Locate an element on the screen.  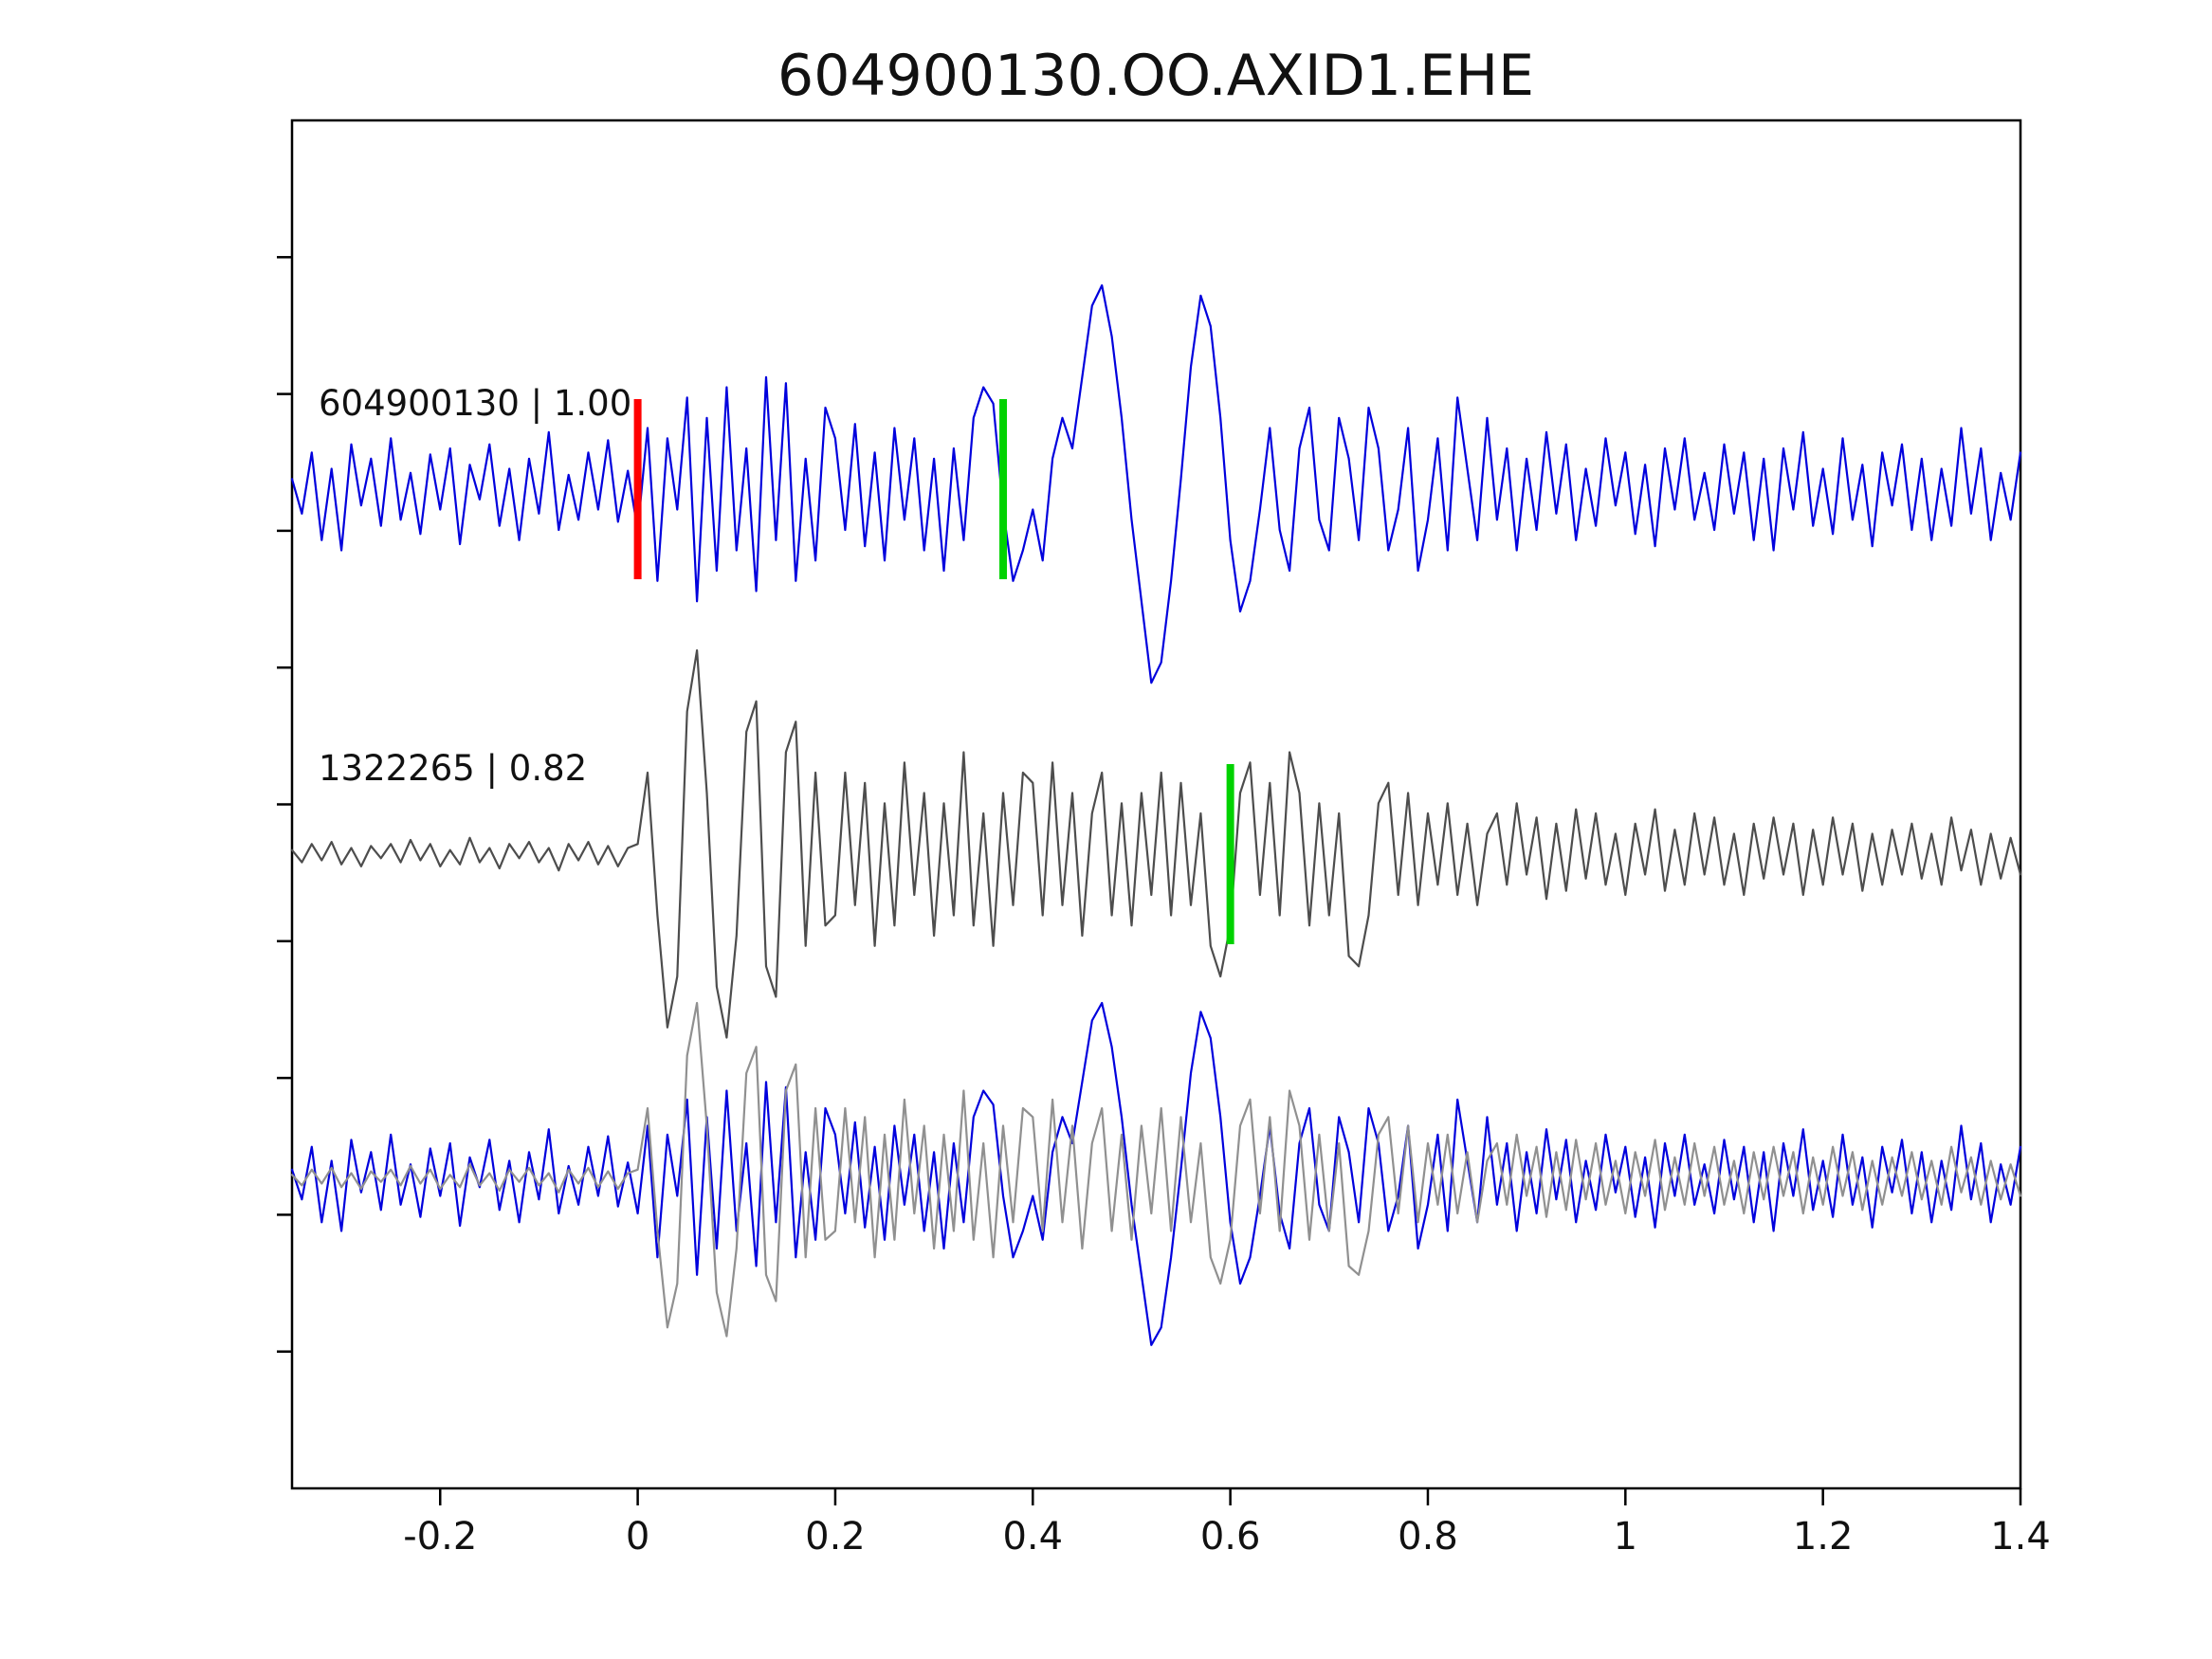
x-tick-label: 0 is located at coordinates (637, 1537).